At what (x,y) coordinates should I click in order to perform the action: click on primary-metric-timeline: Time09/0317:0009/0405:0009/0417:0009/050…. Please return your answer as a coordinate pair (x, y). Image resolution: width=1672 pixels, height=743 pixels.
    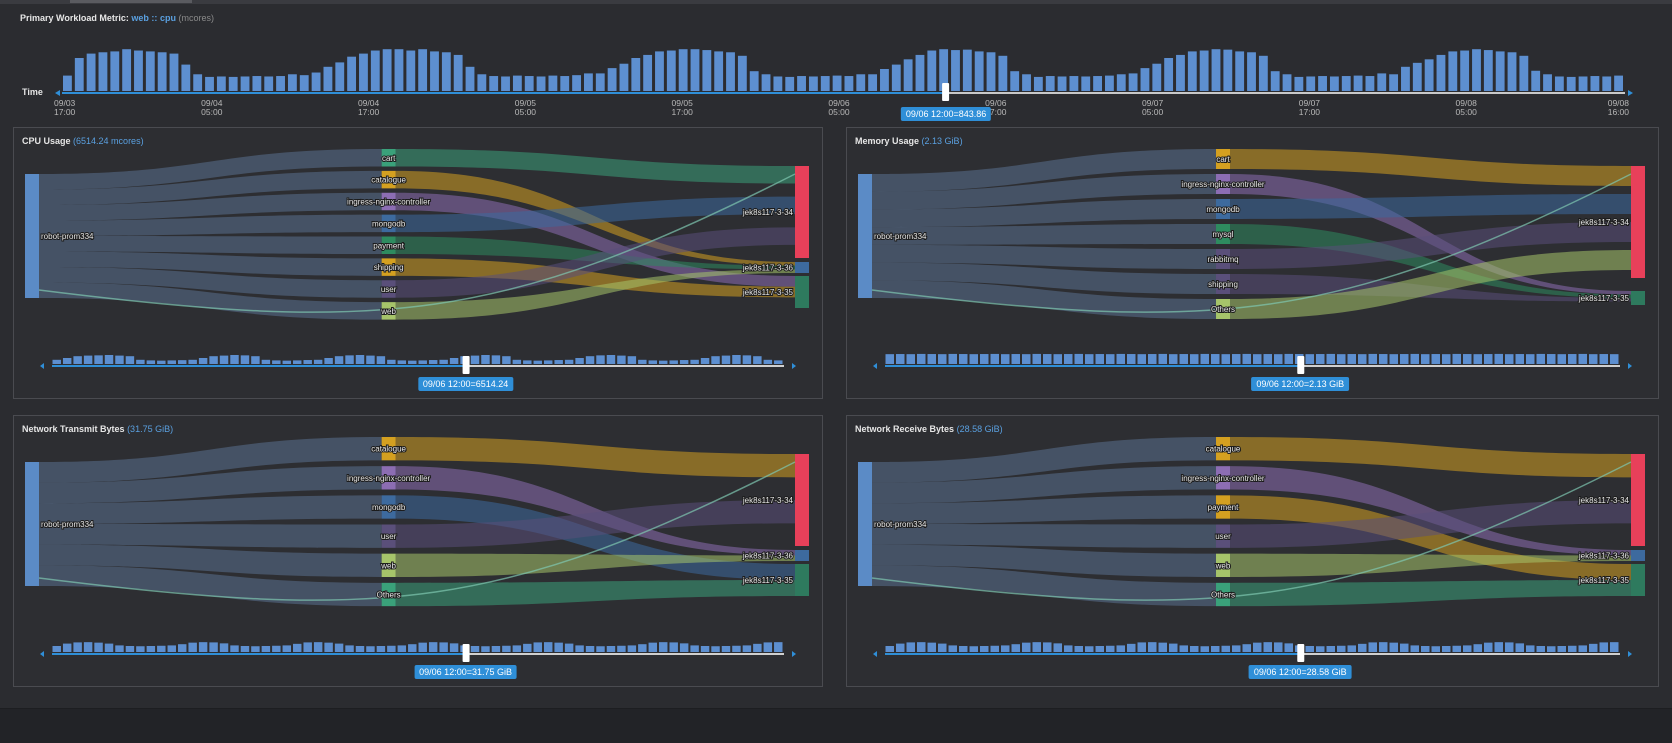
    Looking at the image, I should click on (836, 68).